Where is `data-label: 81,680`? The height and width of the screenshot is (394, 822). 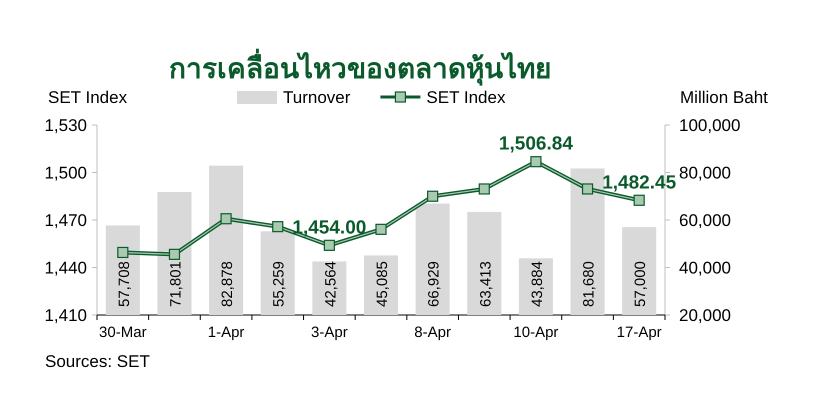 data-label: 81,680 is located at coordinates (589, 284).